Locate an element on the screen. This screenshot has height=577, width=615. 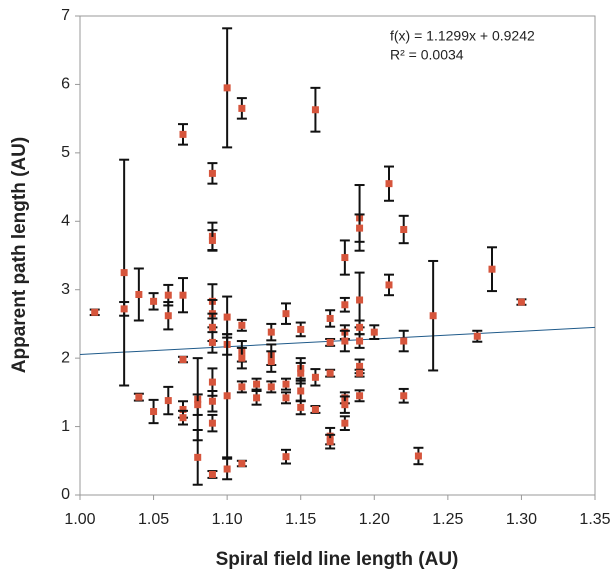
x-tick-label: 1.20 is located at coordinates (374, 519).